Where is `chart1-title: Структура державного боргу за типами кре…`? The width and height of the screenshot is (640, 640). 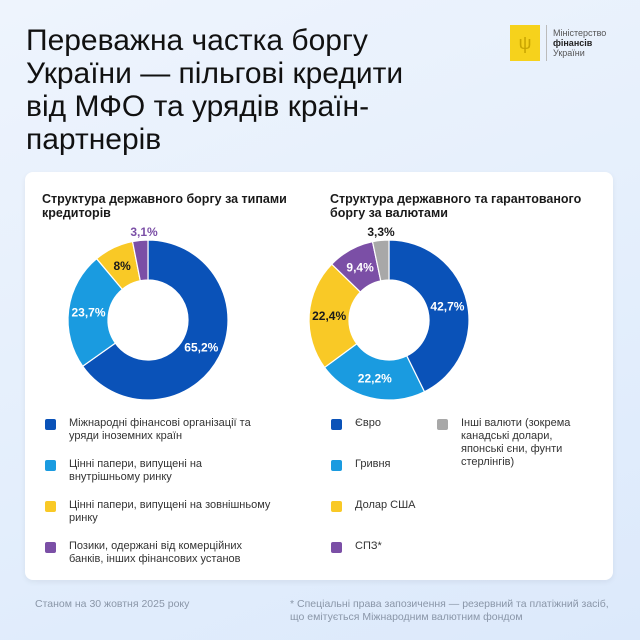 chart1-title: Структура державного боргу за типами кре… is located at coordinates (164, 206).